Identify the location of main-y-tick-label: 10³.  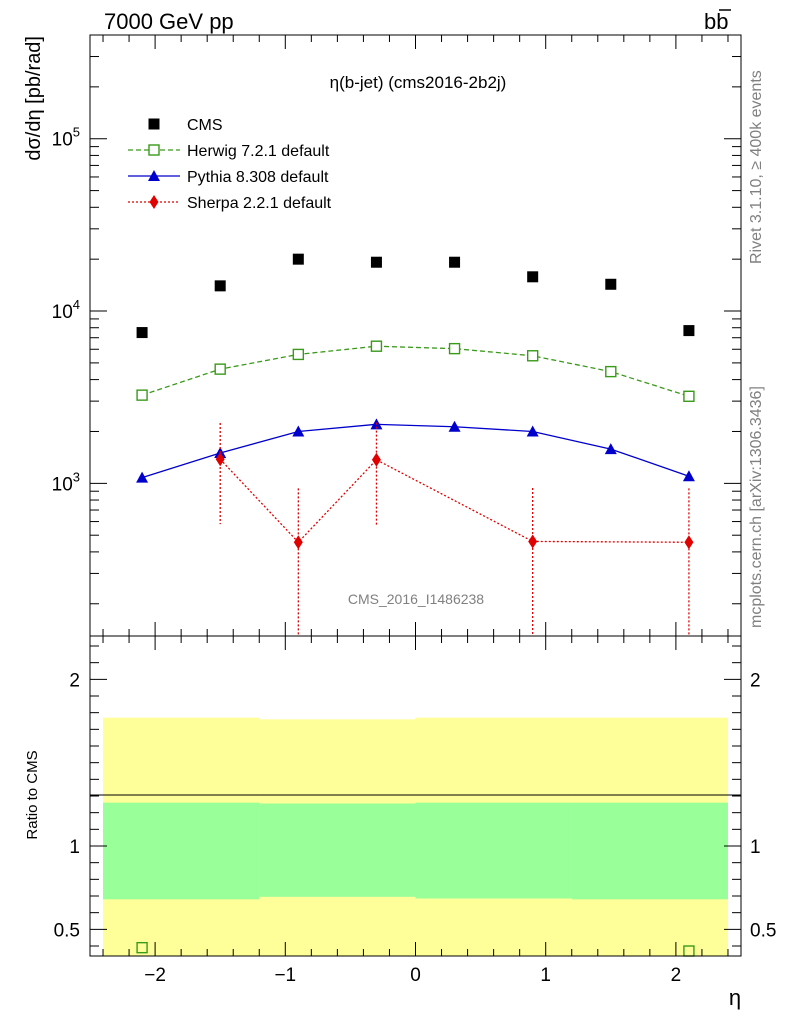
(66, 482).